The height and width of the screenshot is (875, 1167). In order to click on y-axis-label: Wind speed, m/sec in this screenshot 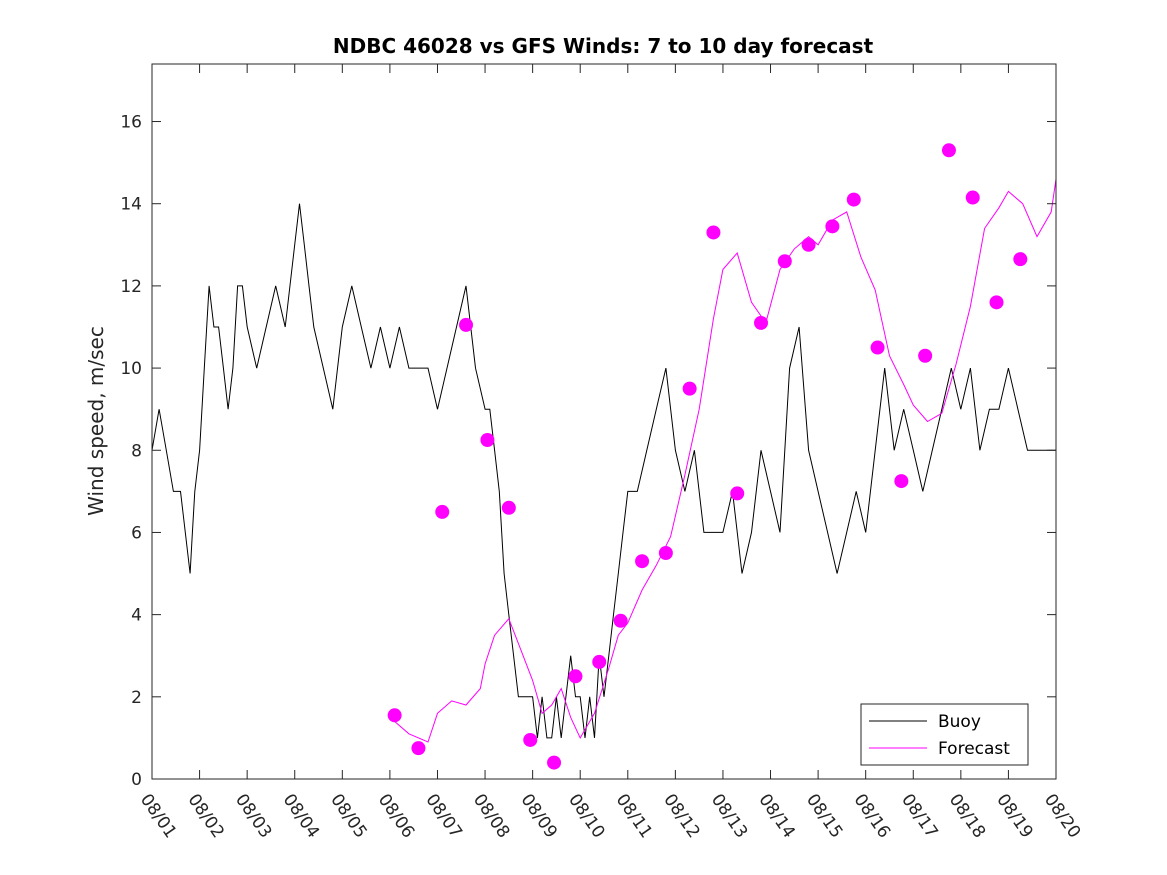, I will do `click(96, 421)`.